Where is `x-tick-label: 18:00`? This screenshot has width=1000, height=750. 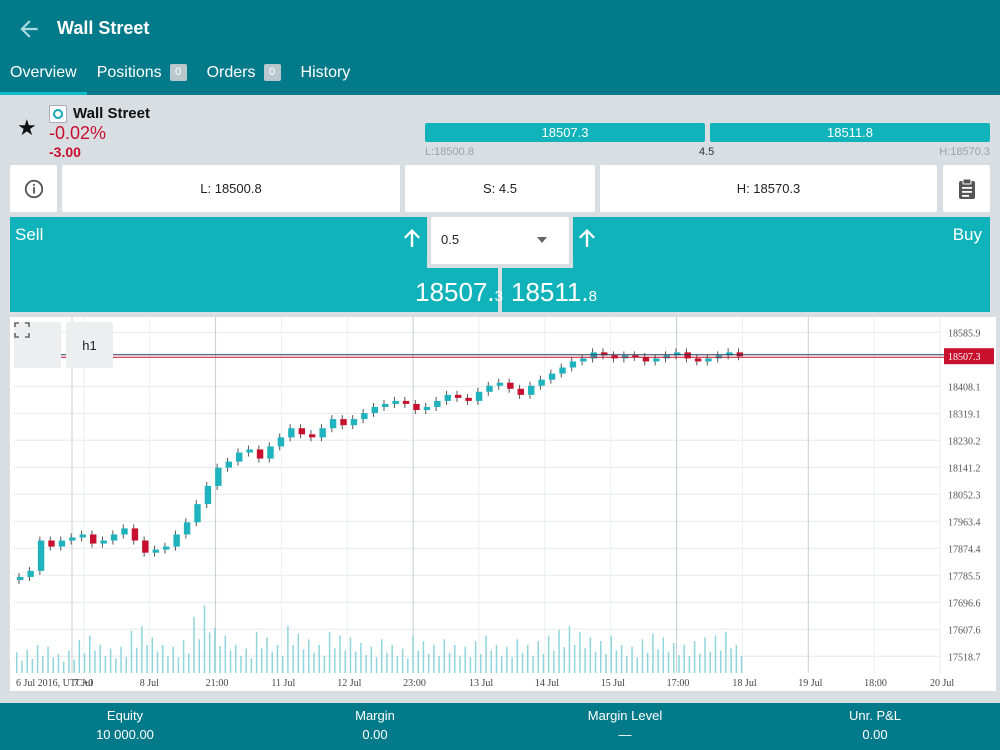
x-tick-label: 18:00 is located at coordinates (875, 683).